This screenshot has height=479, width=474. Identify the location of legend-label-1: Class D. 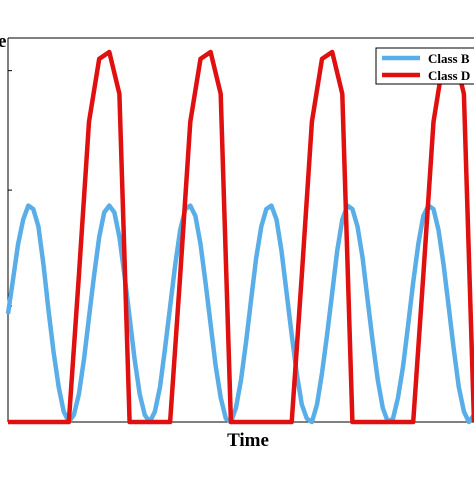
(449, 75).